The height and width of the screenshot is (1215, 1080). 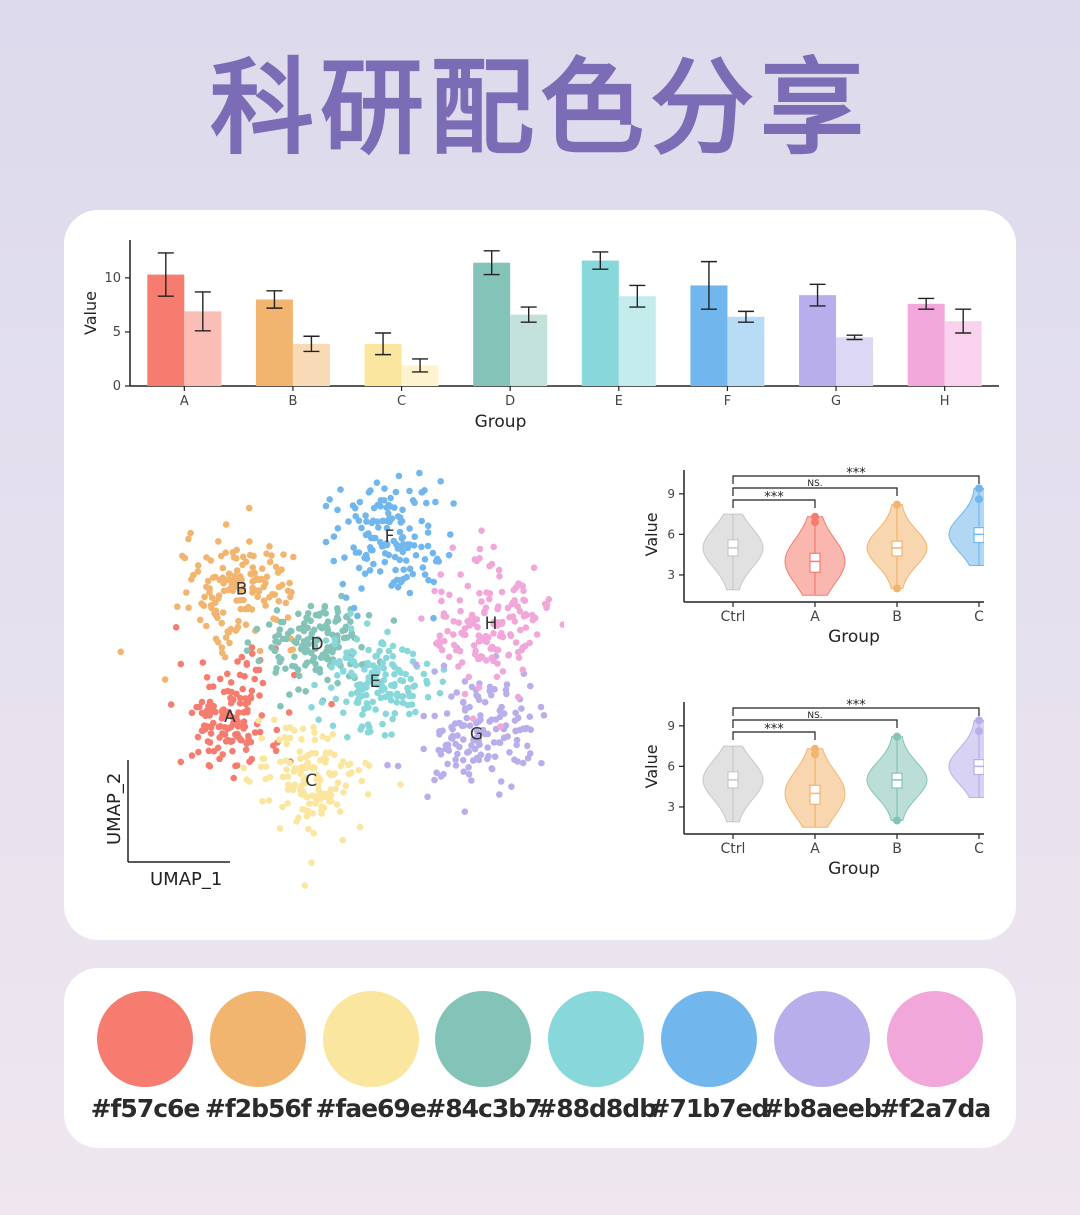 I want to click on color-hex-label: #f2b56f, so click(x=258, y=1108).